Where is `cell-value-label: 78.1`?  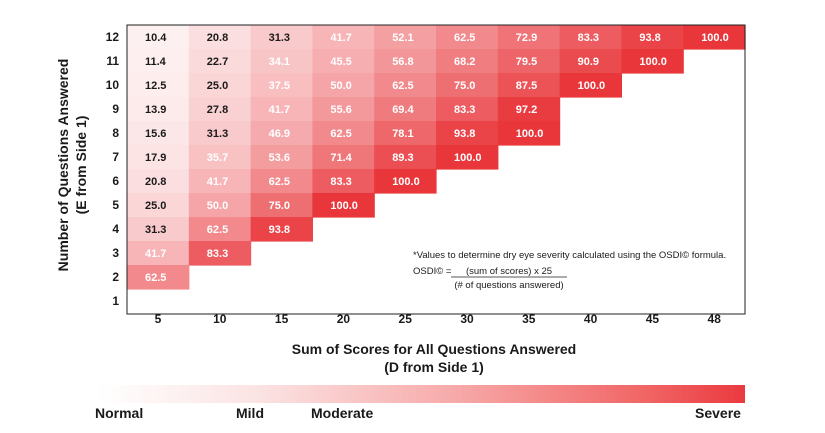
cell-value-label: 78.1 is located at coordinates (402, 134).